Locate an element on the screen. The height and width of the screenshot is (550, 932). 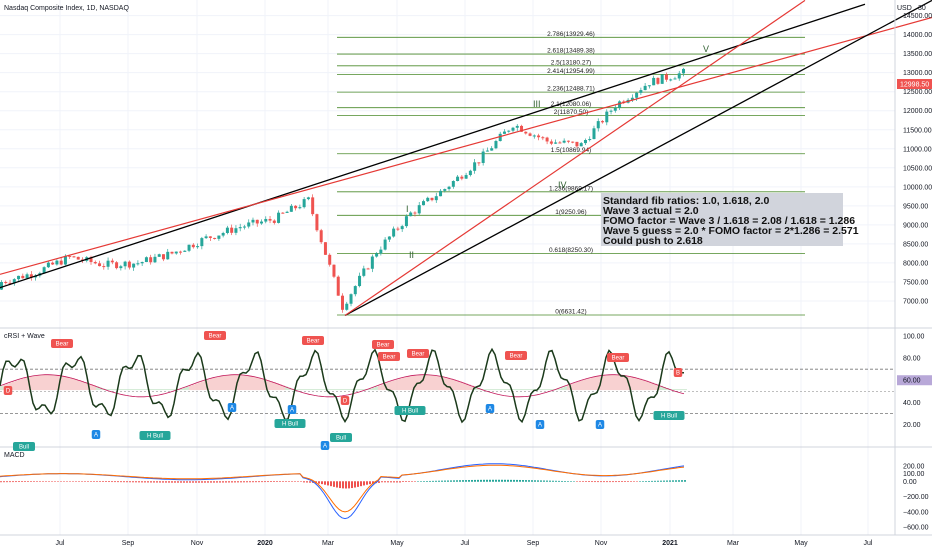
macd-tick-label: −400.00 is located at coordinates (916, 512).